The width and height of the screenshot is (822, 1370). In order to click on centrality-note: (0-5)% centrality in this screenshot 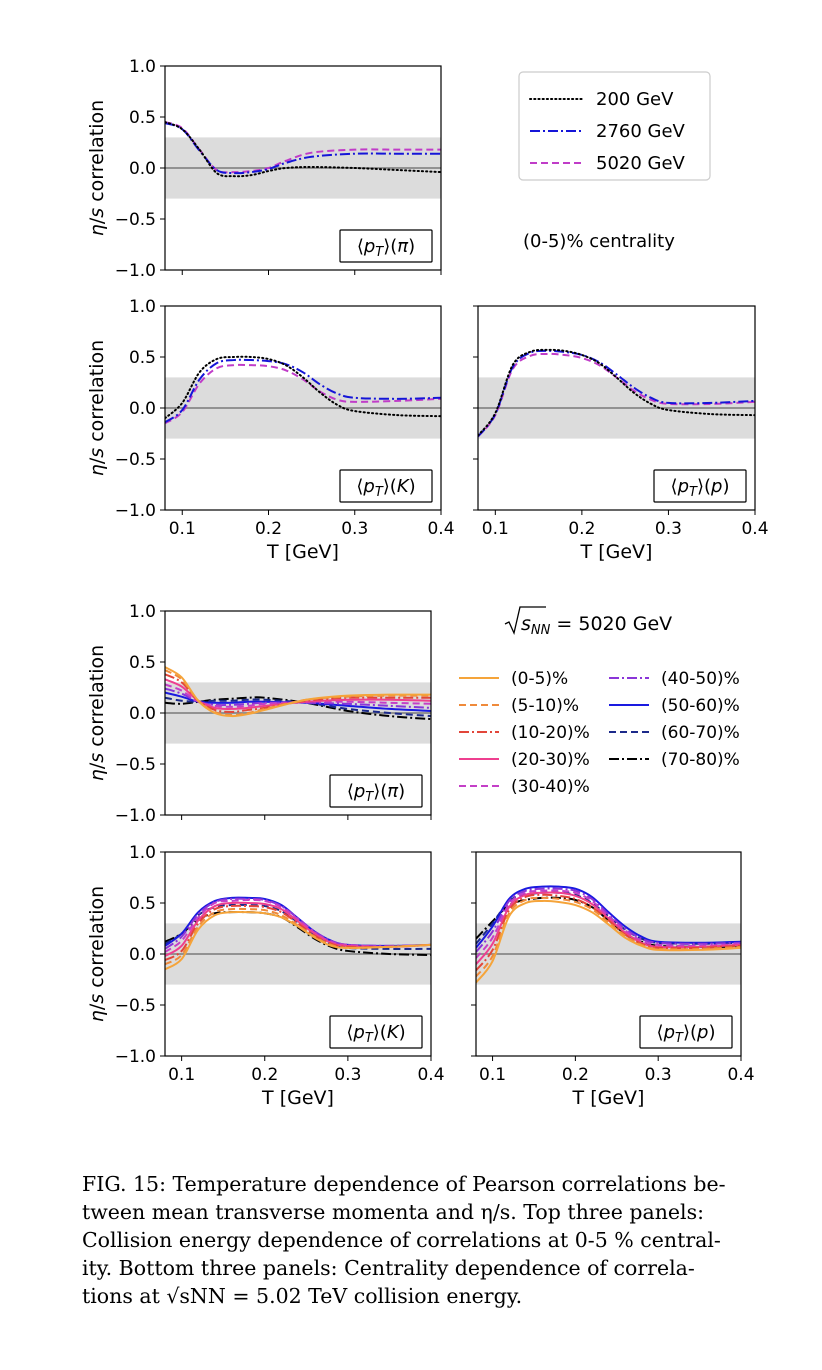, I will do `click(599, 241)`.